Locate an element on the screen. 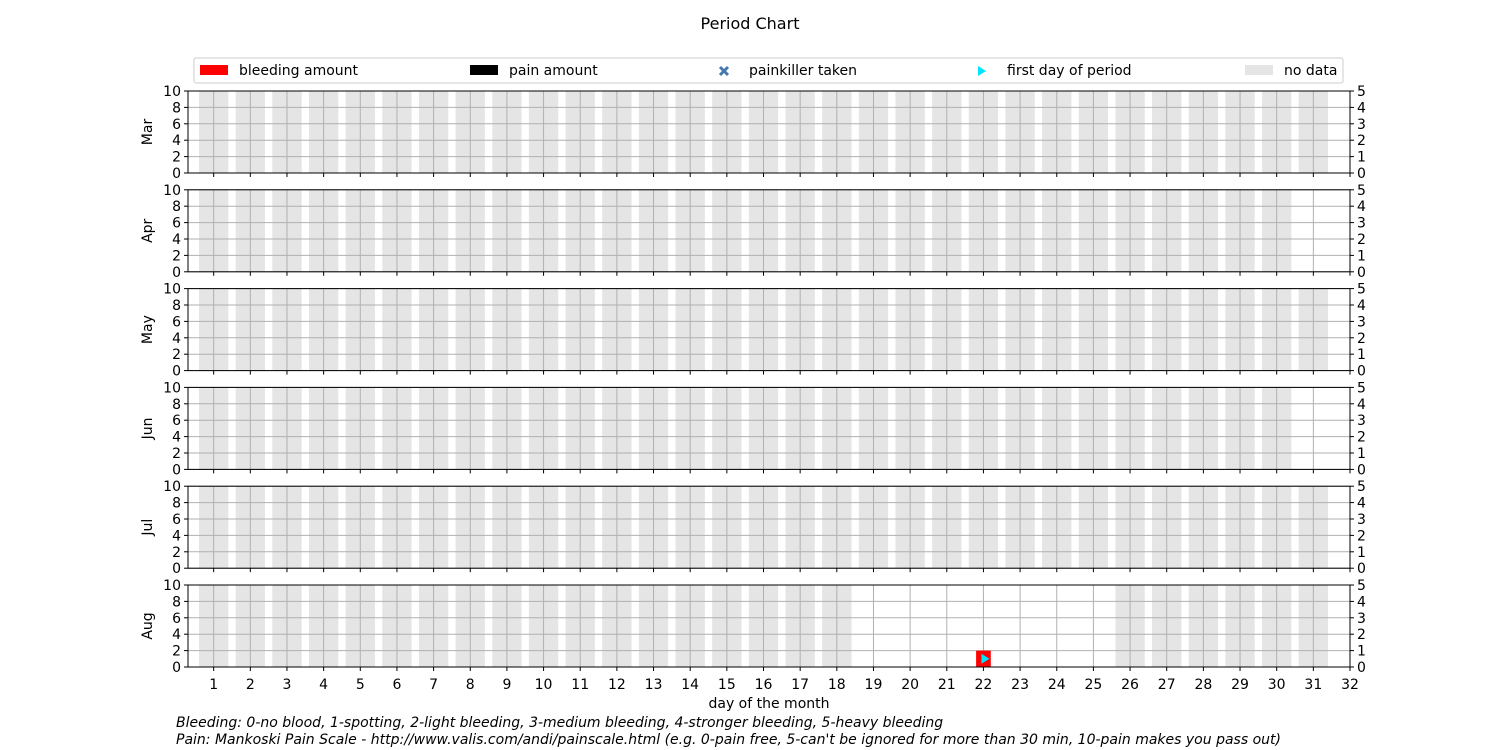 This screenshot has width=1500, height=750. x-tick-label: 12 is located at coordinates (617, 685).